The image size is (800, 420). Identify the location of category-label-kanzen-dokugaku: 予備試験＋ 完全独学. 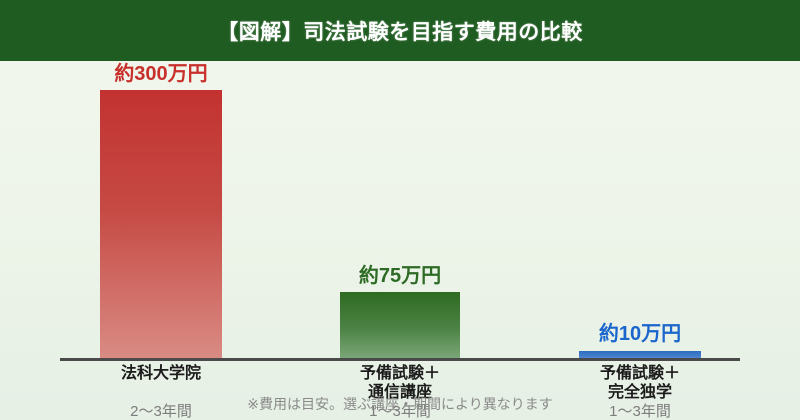
(640, 384).